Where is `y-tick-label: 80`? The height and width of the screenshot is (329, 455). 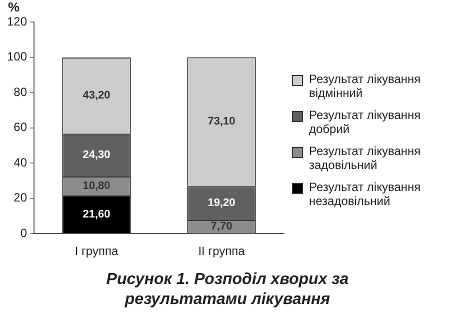
y-tick-label: 80 is located at coordinates (21, 91).